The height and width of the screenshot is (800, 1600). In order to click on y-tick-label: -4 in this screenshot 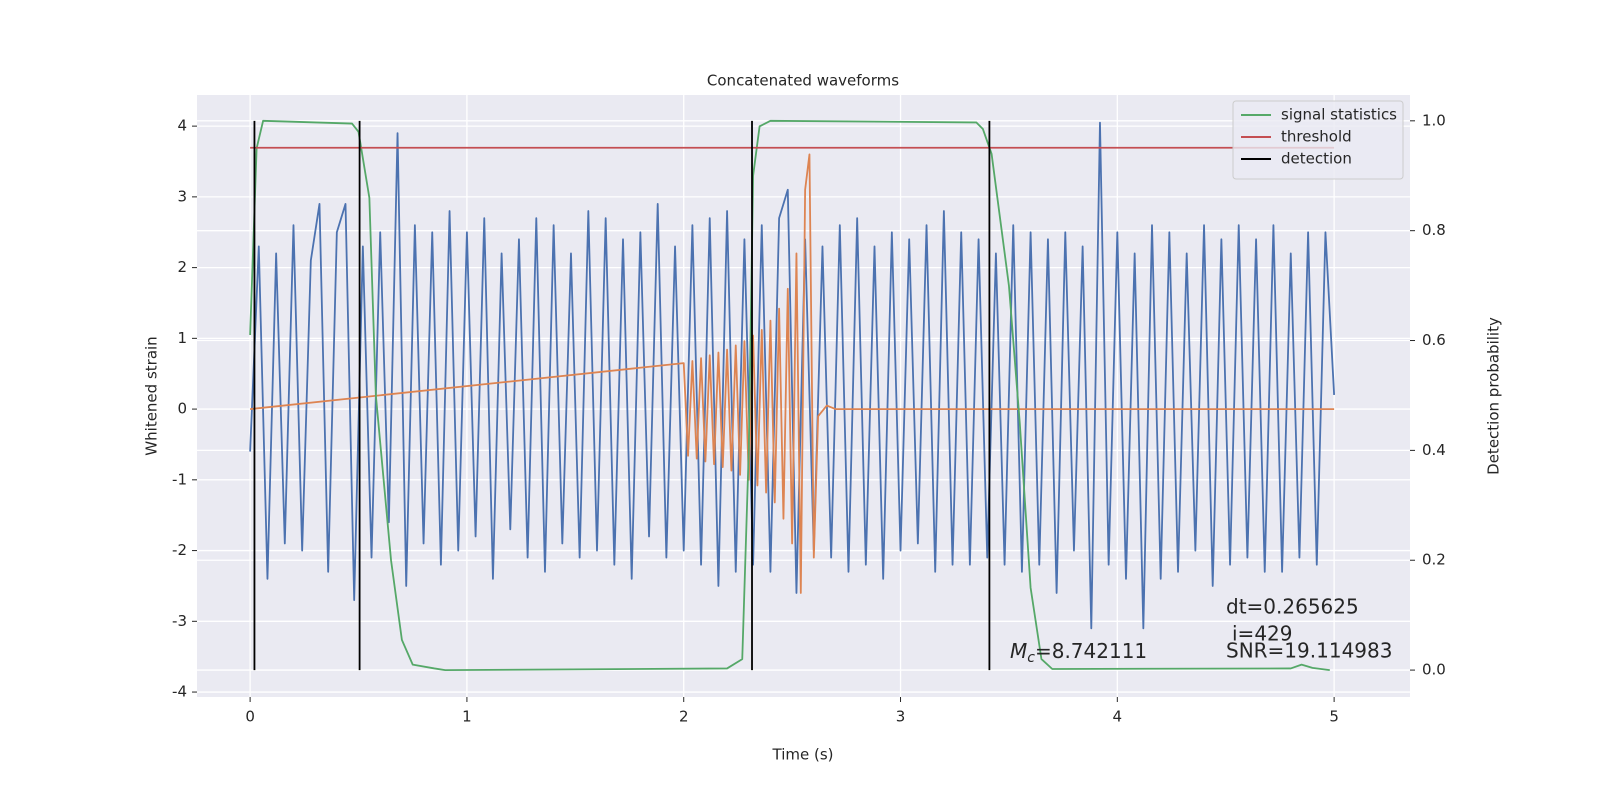, I will do `click(179, 692)`.